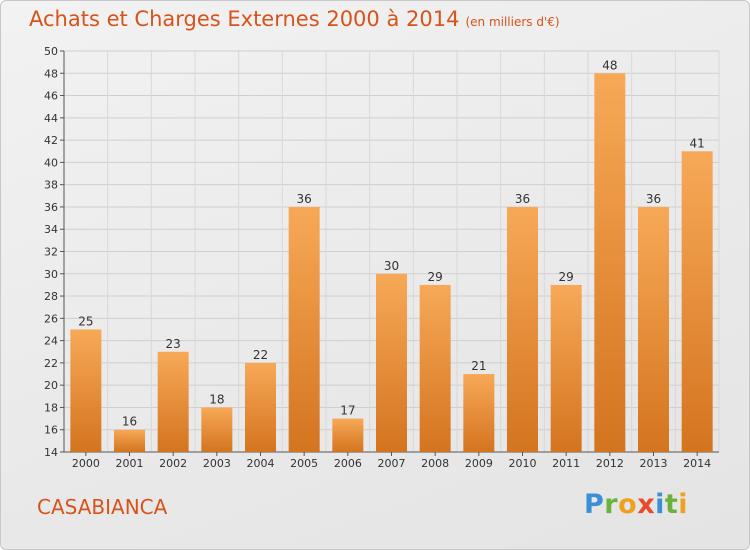 The image size is (750, 550). What do you see at coordinates (51, 452) in the screenshot?
I see `y-tick-label: 14` at bounding box center [51, 452].